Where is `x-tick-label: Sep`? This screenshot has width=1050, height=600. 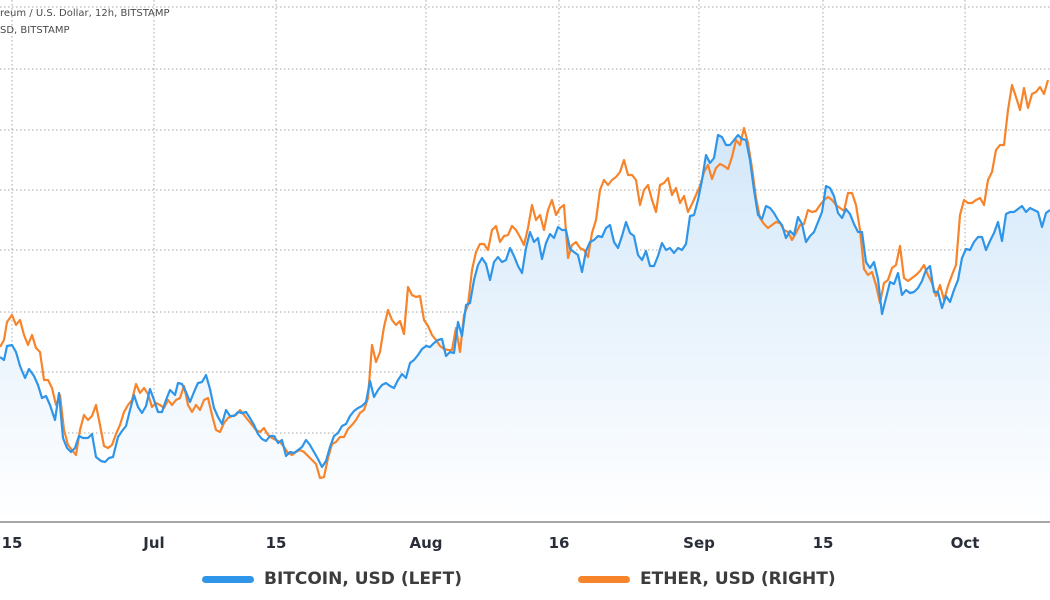 x-tick-label: Sep is located at coordinates (699, 543).